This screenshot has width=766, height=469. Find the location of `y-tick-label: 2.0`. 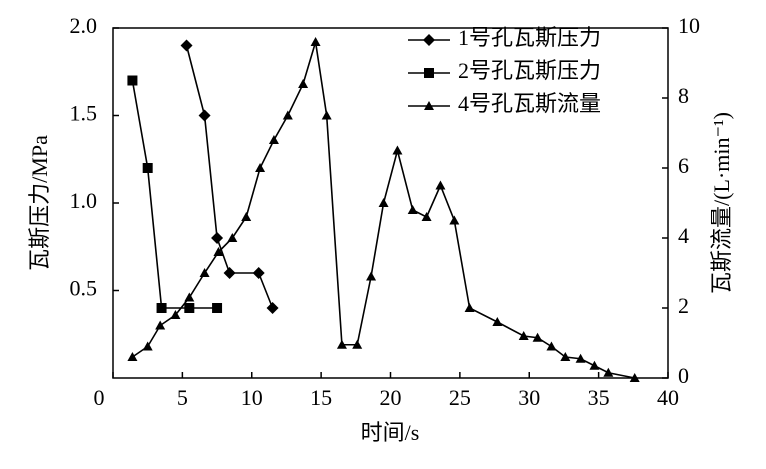

y-tick-label: 2.0 is located at coordinates (84, 25).